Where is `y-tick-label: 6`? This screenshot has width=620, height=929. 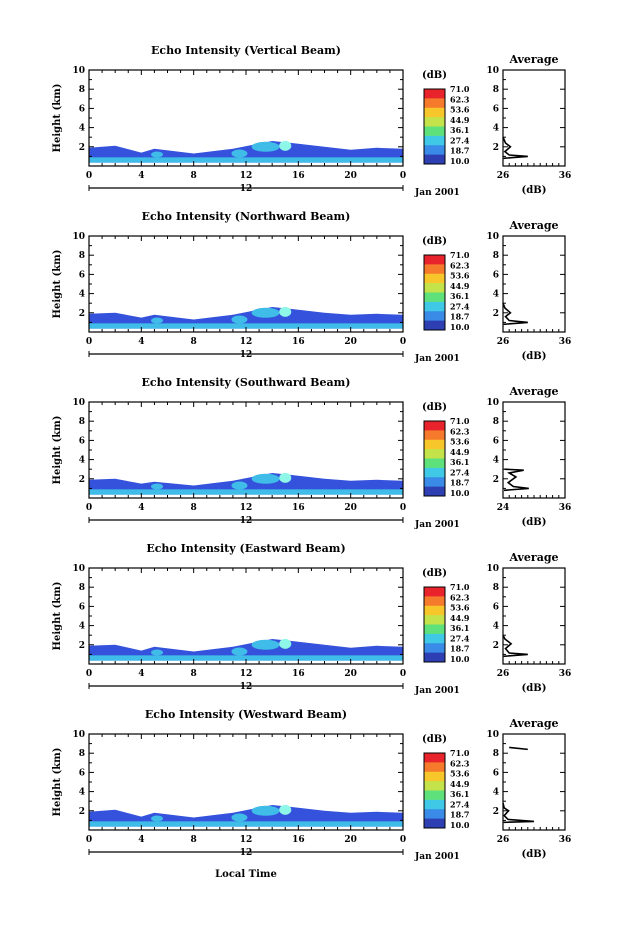
y-tick-label: 6 is located at coordinates (82, 441).